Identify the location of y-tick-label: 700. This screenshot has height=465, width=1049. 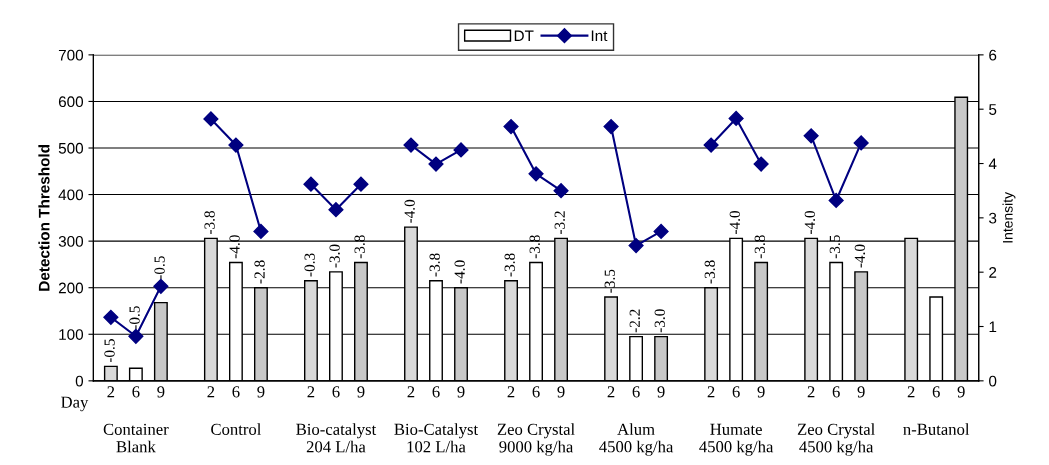
(71, 55).